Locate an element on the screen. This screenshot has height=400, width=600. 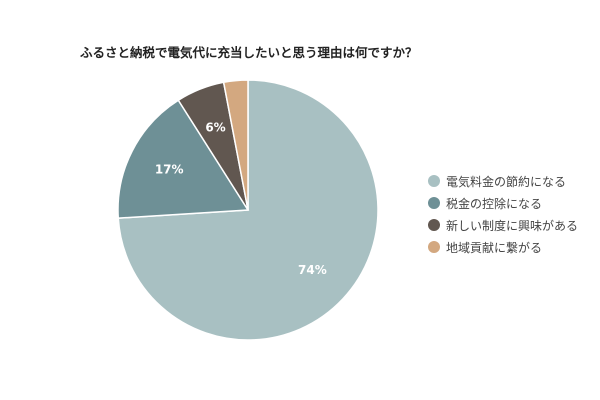
legend-item: 新しい制度に興味がある is located at coordinates (503, 225).